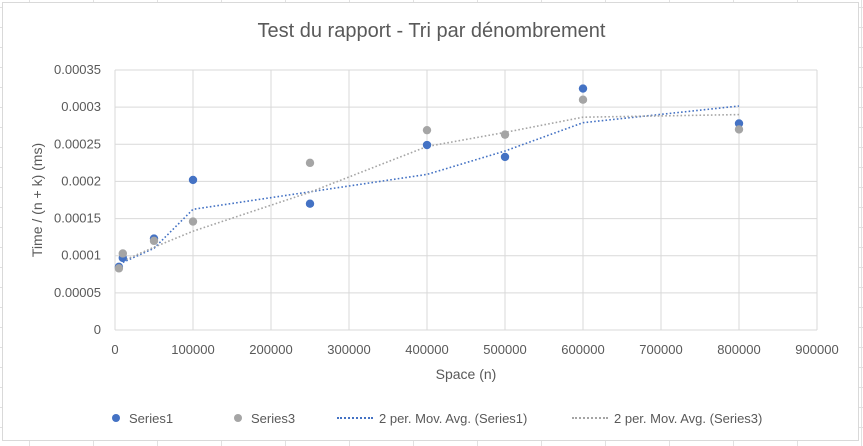 Image resolution: width=863 pixels, height=446 pixels. I want to click on legend-item-trend-series1: 2 per. Mov. Avg. (Series1), so click(432, 418).